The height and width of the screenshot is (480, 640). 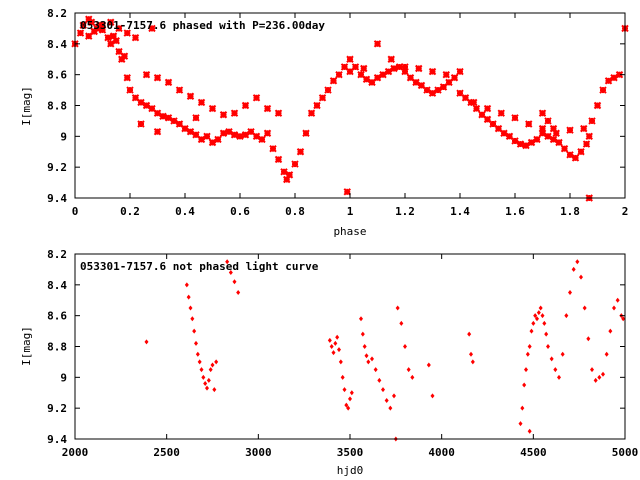 What do you see at coordinates (57, 347) in the screenshot?
I see `unphased-y-tick-label: 8.8` at bounding box center [57, 347].